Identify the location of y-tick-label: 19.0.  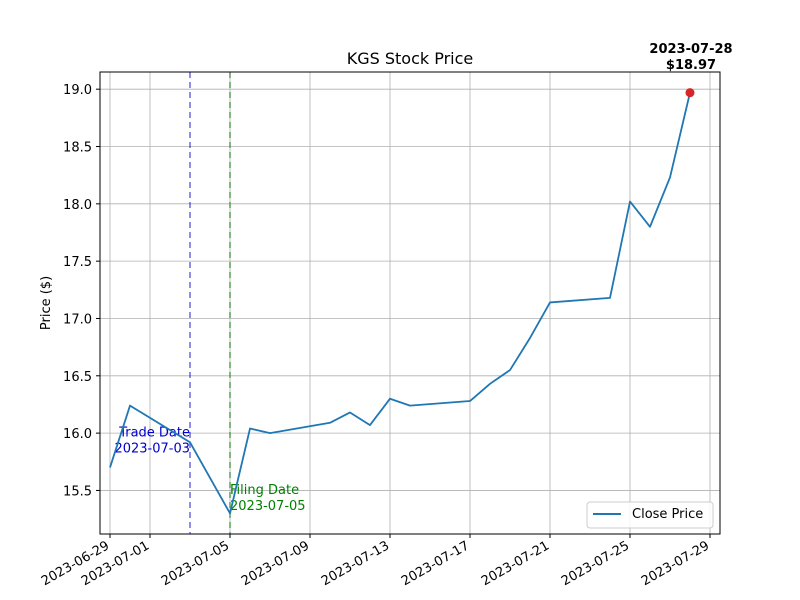
(77, 90).